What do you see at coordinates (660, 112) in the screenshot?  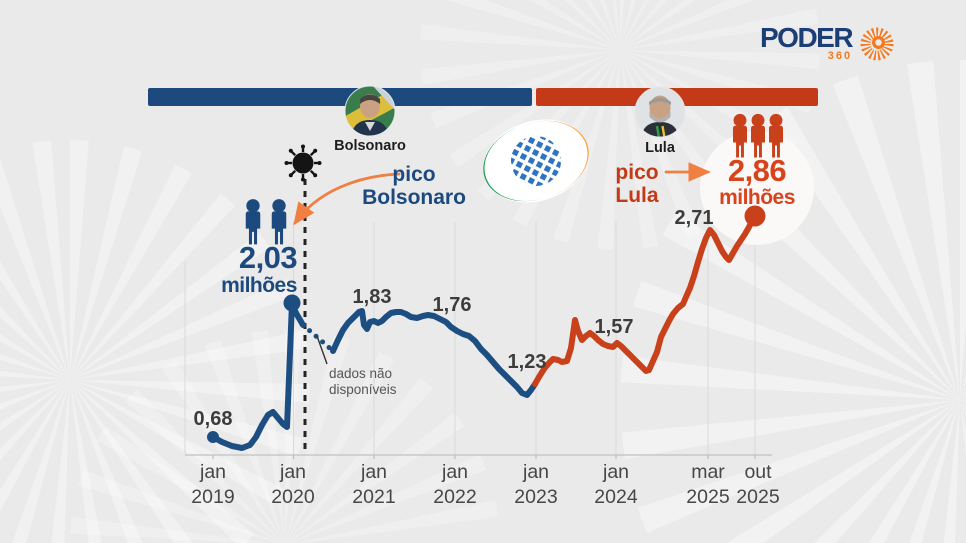 I see `lula-avatar` at bounding box center [660, 112].